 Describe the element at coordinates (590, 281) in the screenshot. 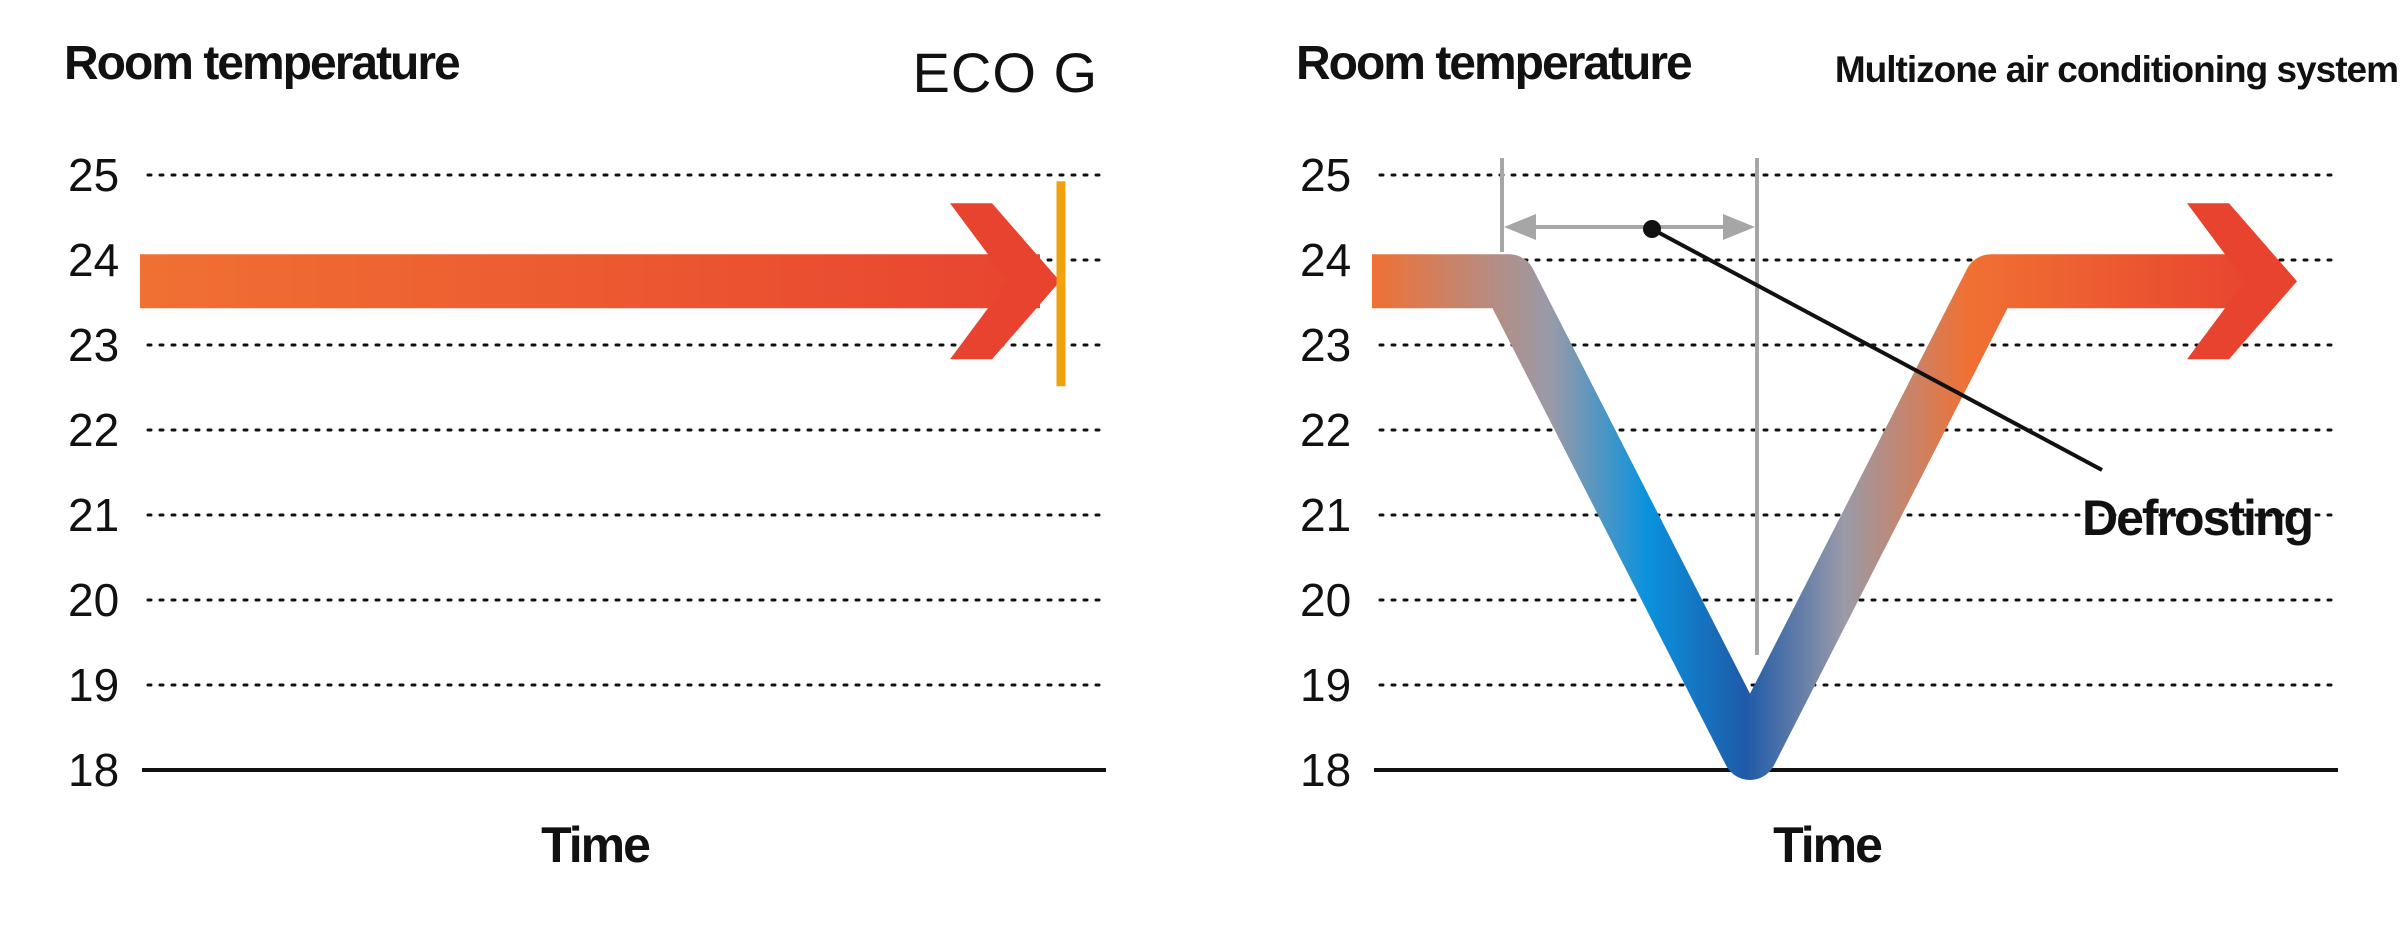

I see `temperature-arrow-shaft` at that location.